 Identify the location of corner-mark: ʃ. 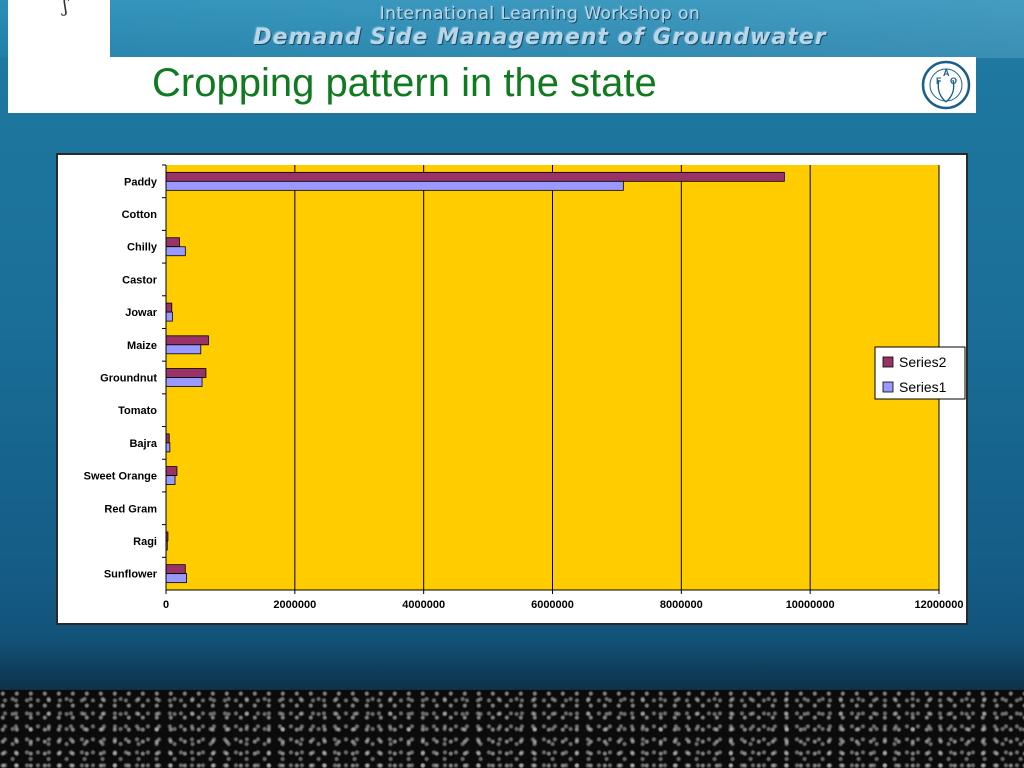
(65, 8).